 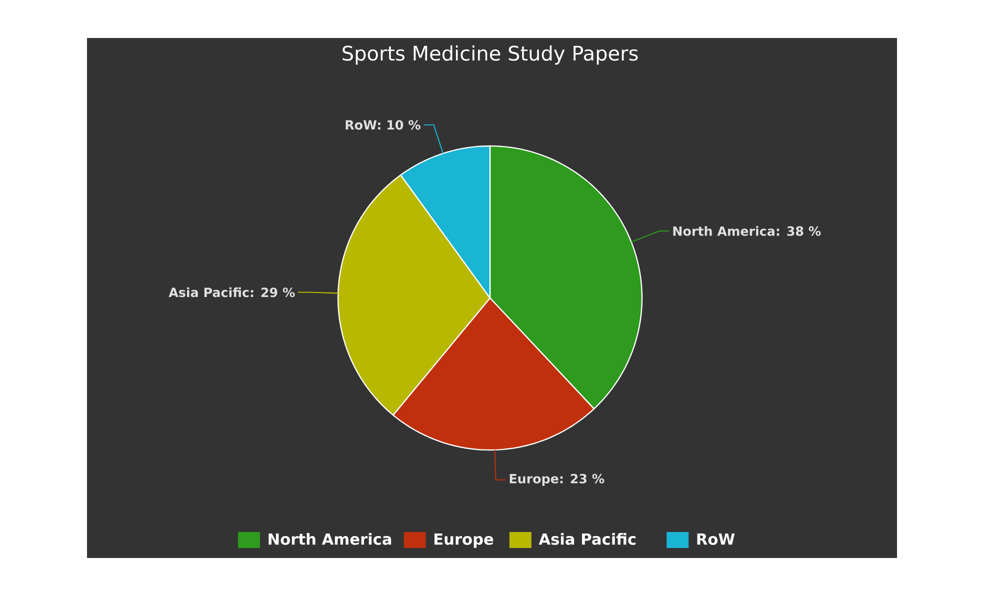 What do you see at coordinates (747, 231) in the screenshot?
I see `data-label: North America: 38 %` at bounding box center [747, 231].